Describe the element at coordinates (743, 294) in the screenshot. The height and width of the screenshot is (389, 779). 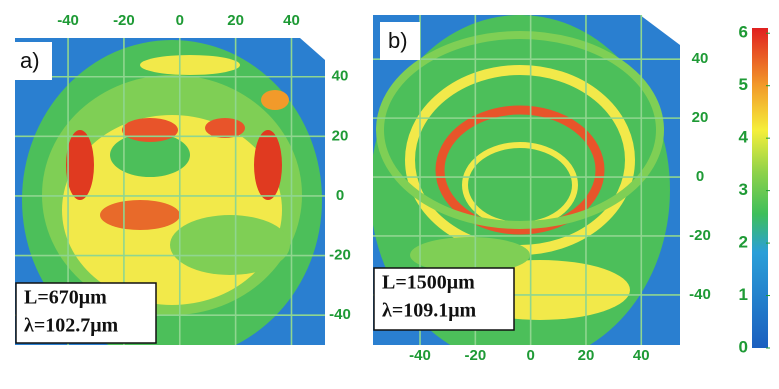
I see `colorbar-tick-label: 1` at that location.